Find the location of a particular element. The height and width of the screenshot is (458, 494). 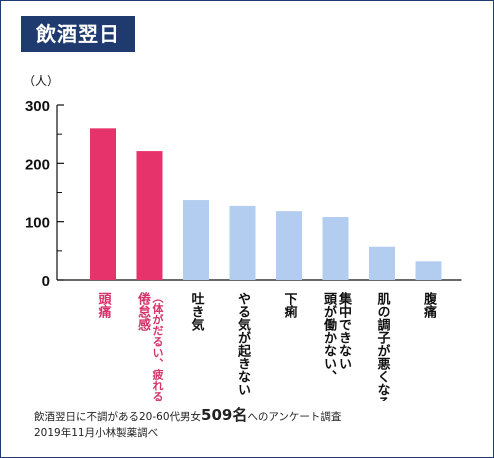

category-label: 肌の調子が悪くなる is located at coordinates (383, 346).